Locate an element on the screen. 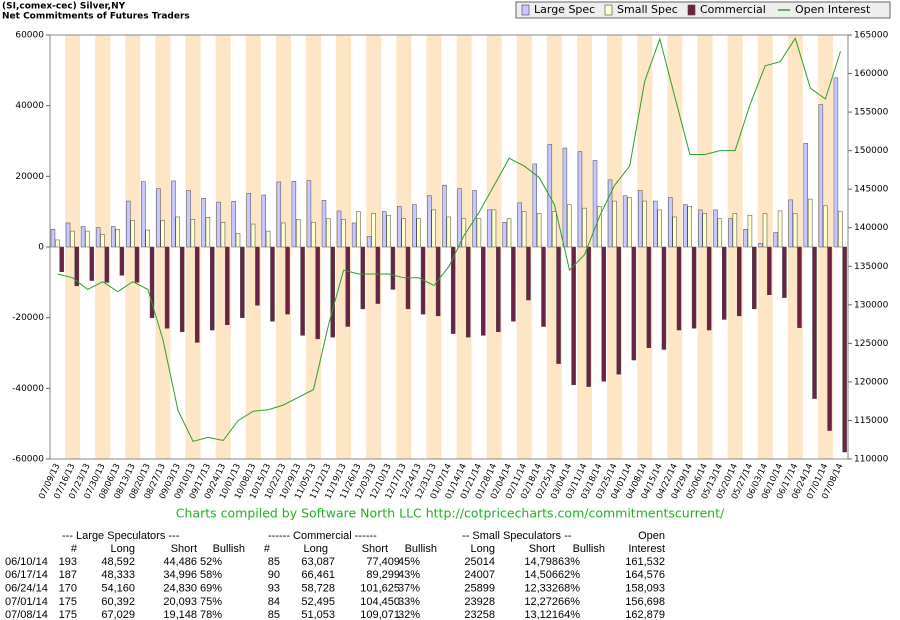  y-tick-label: -40000 is located at coordinates (28, 389).